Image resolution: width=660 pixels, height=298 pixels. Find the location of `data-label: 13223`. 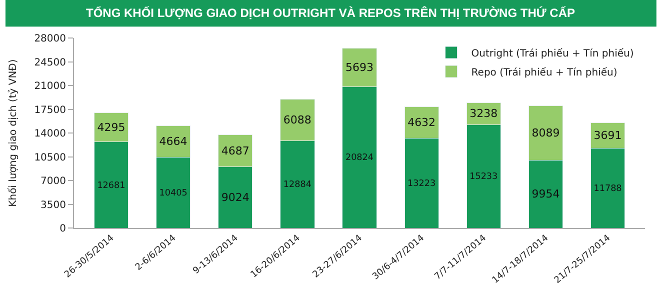

data-label: 13223 is located at coordinates (422, 183).